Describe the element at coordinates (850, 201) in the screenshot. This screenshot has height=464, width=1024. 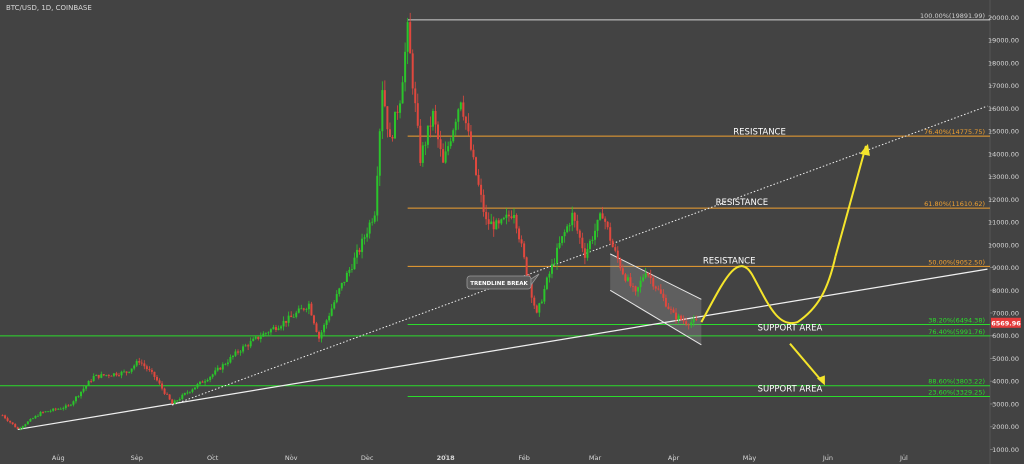
I see `projection-up-arrow` at that location.